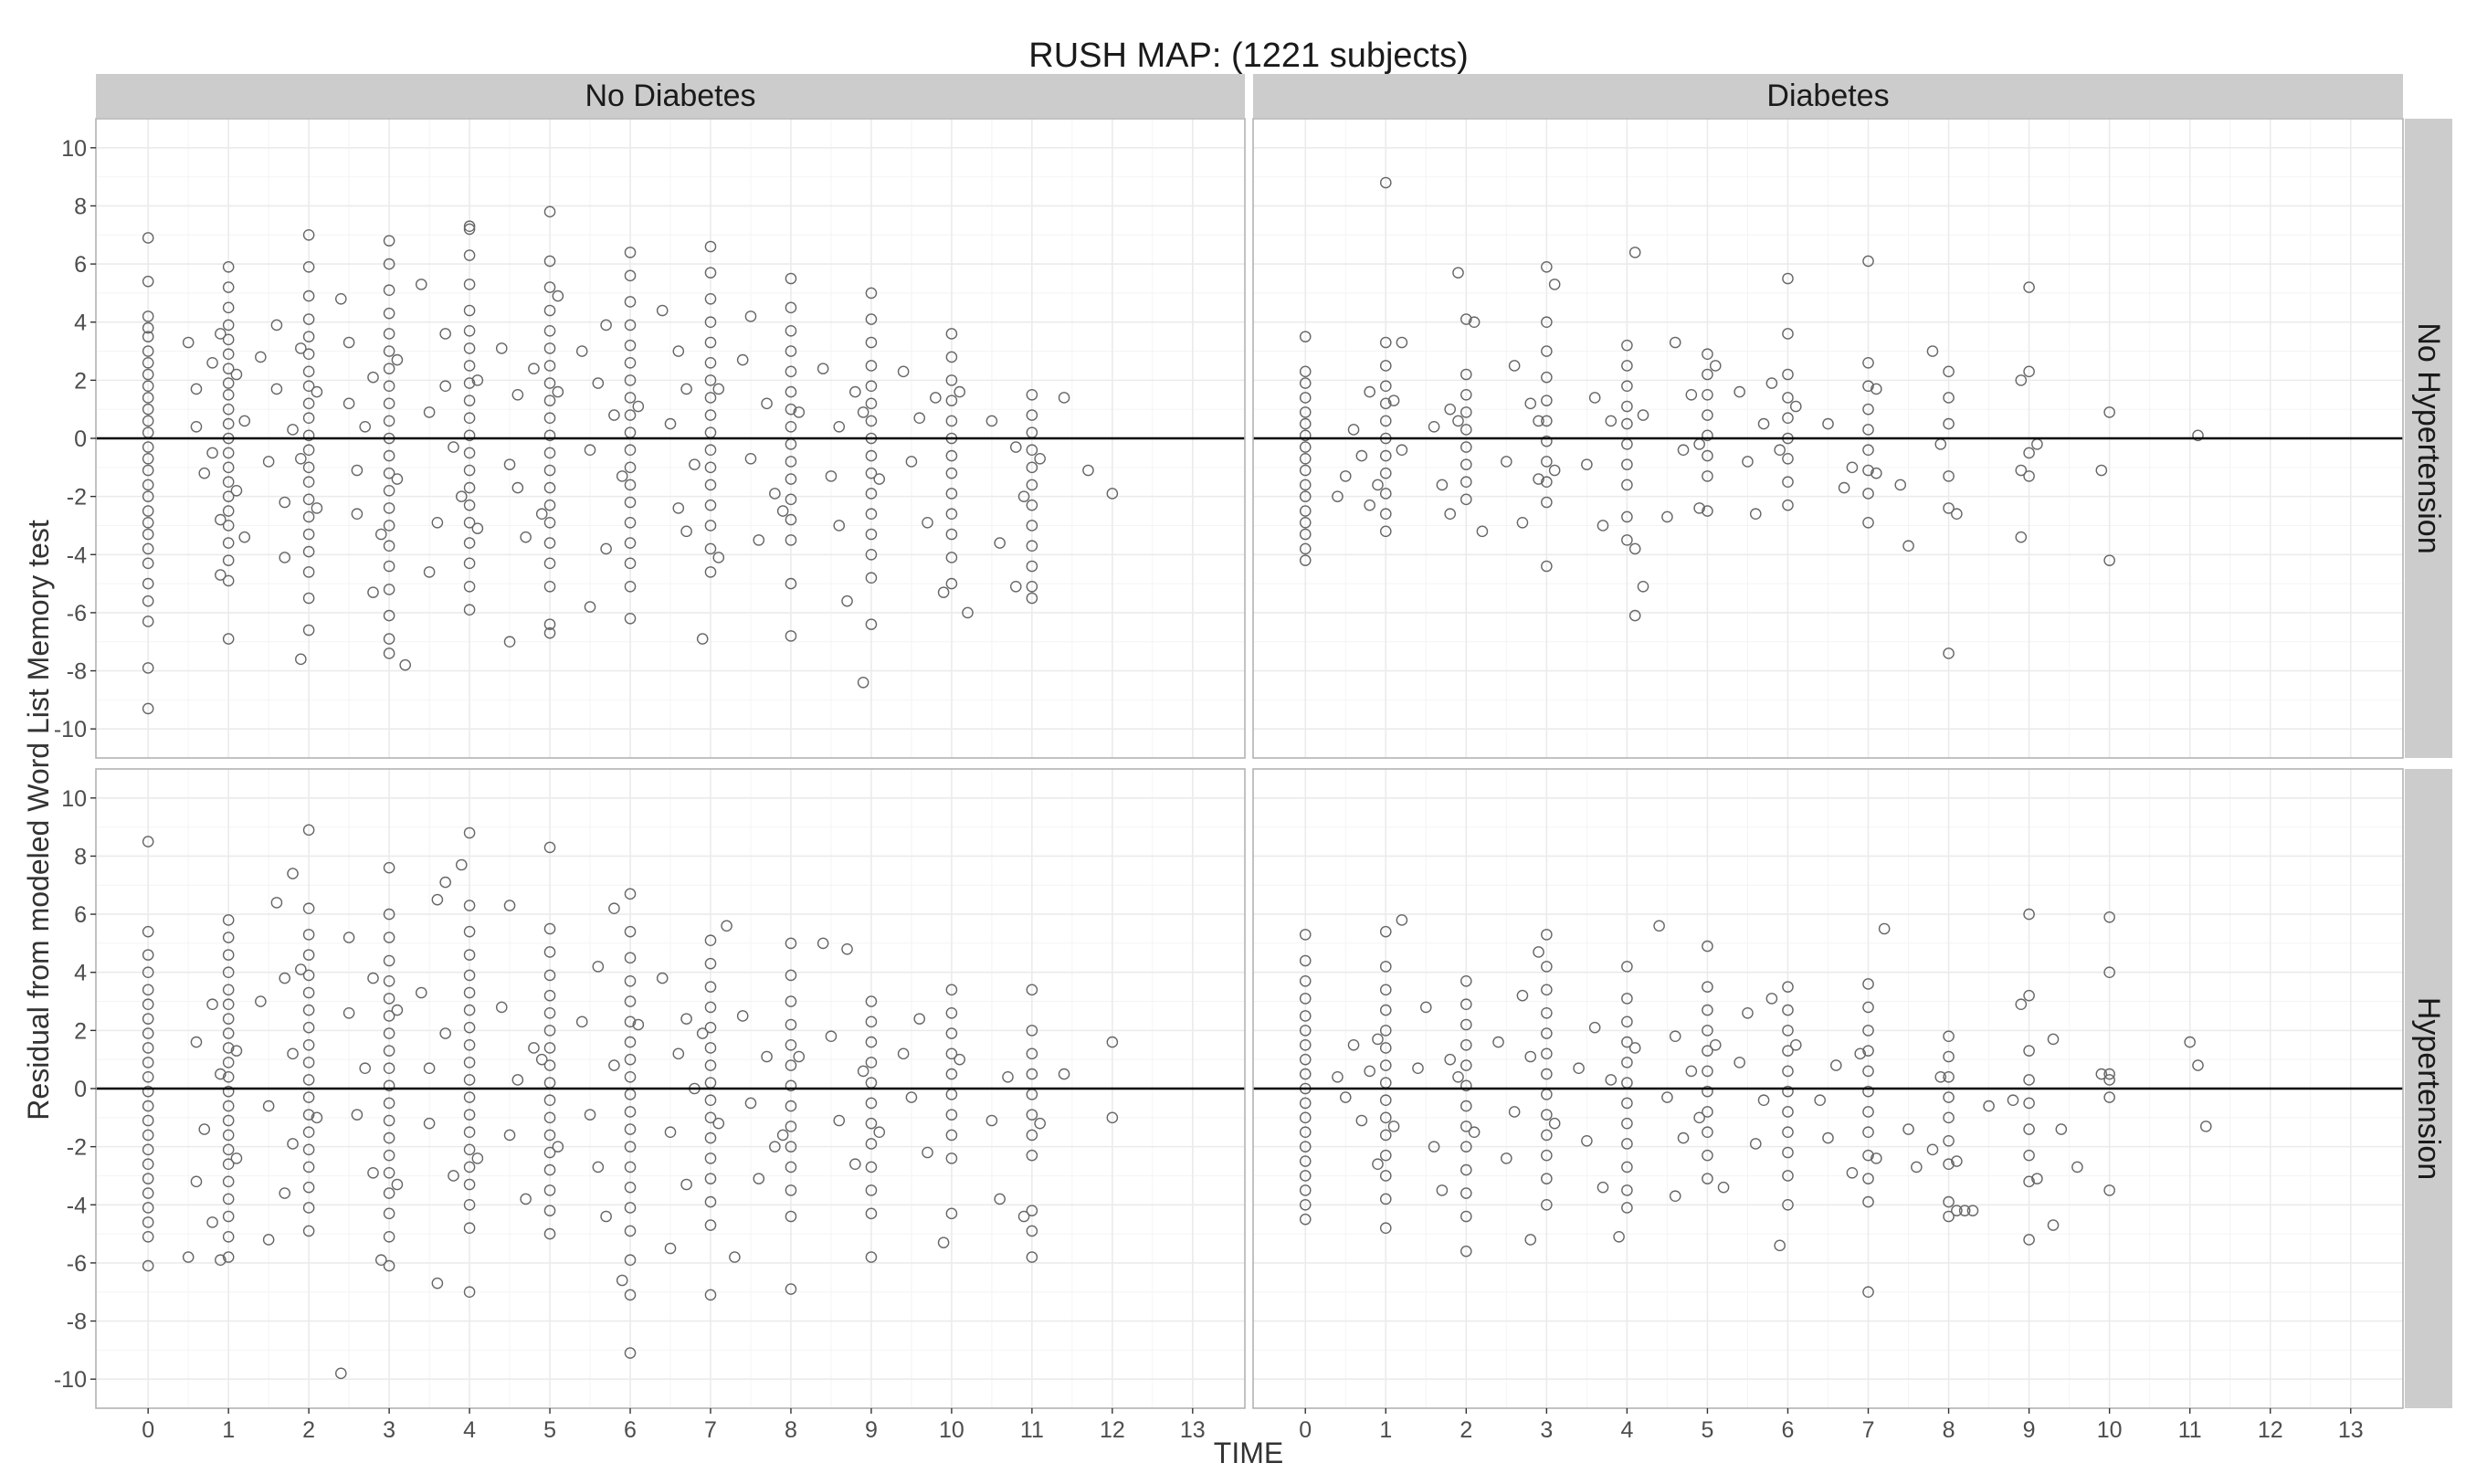 The width and height of the screenshot is (2466, 1484). What do you see at coordinates (80, 323) in the screenshot?
I see `y-tick-label: 4` at bounding box center [80, 323].